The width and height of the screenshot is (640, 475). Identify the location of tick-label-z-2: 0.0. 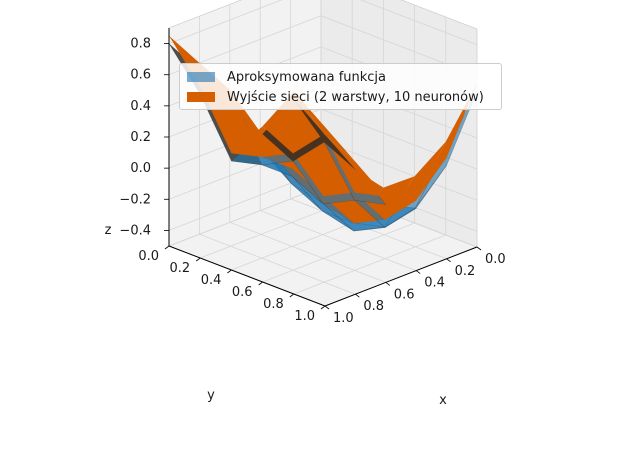
(140, 168).